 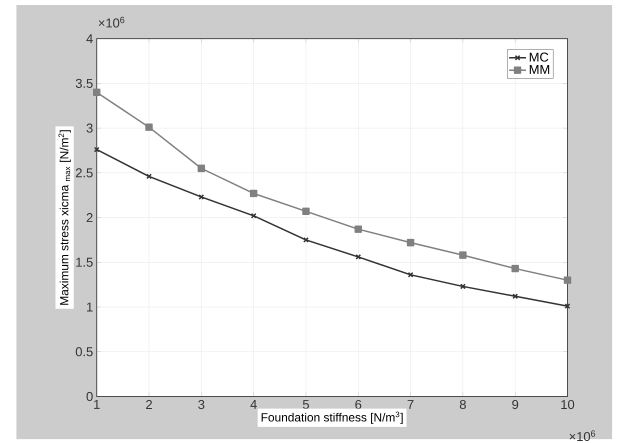 I want to click on x-tick-label: 6, so click(x=358, y=405).